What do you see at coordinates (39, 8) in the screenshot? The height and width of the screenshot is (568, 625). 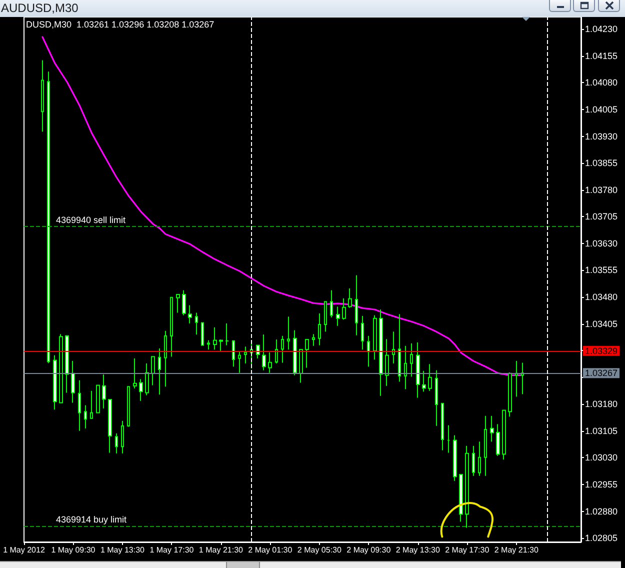 I see `chart-title: AUDUSD,M30` at bounding box center [39, 8].